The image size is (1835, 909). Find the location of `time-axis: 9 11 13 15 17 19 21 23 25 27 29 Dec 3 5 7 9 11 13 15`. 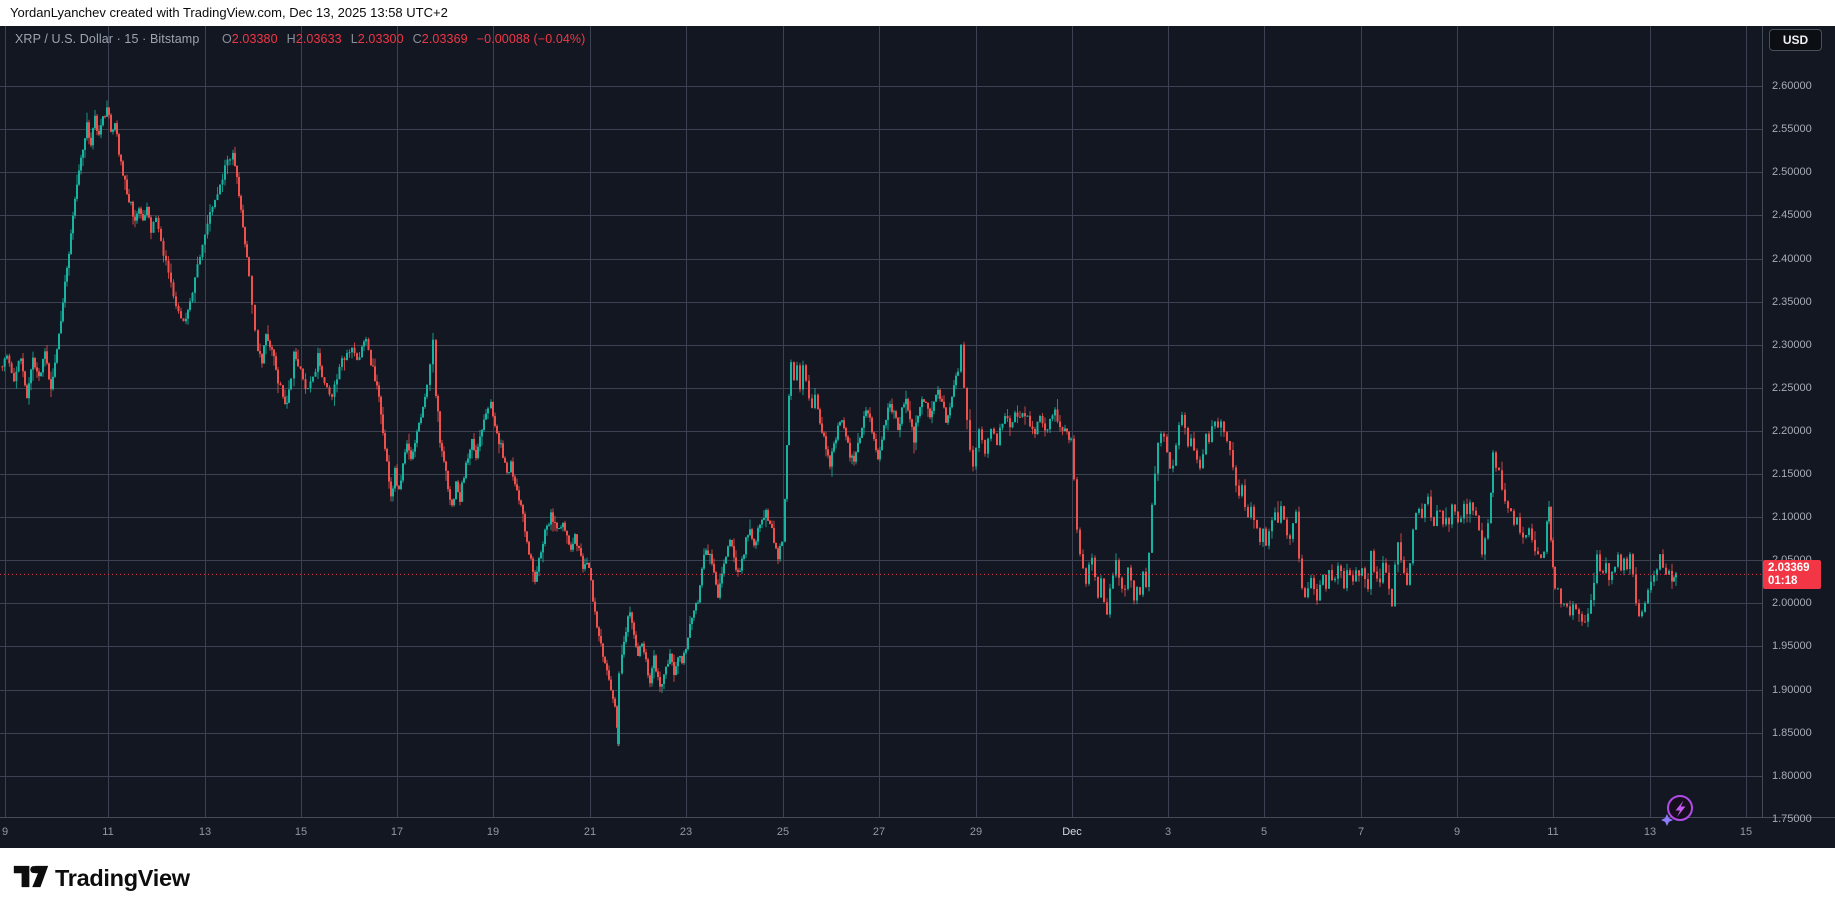

time-axis: 9 11 13 15 17 19 21 23 25 27 29 Dec 3 5 7 9 11 13 15 is located at coordinates (917, 832).